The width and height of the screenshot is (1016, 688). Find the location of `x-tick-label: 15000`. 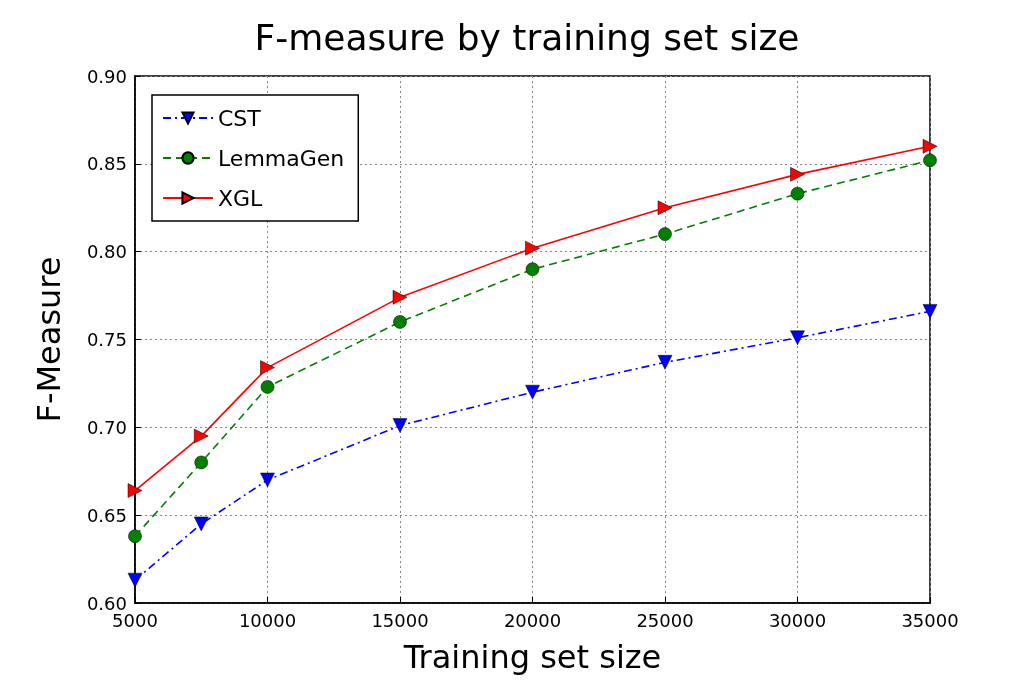

x-tick-label: 15000 is located at coordinates (400, 620).